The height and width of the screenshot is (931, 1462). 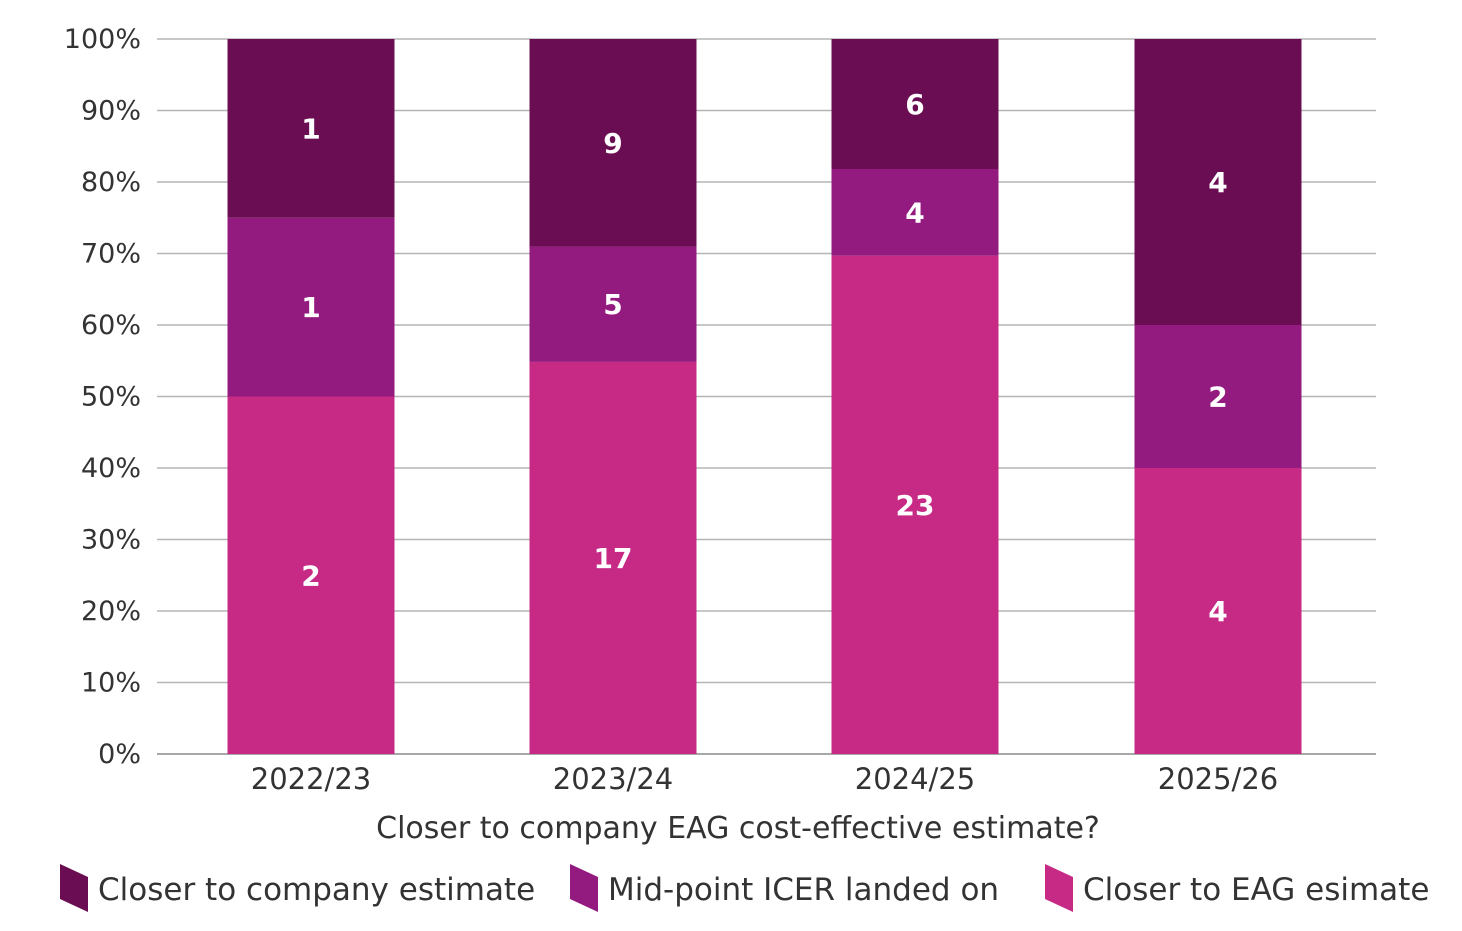 I want to click on y-axis-ticks: 0% 10% 20% 30% 40% 50% 60% 70% 80% 90% 100%, so click(x=102, y=397).